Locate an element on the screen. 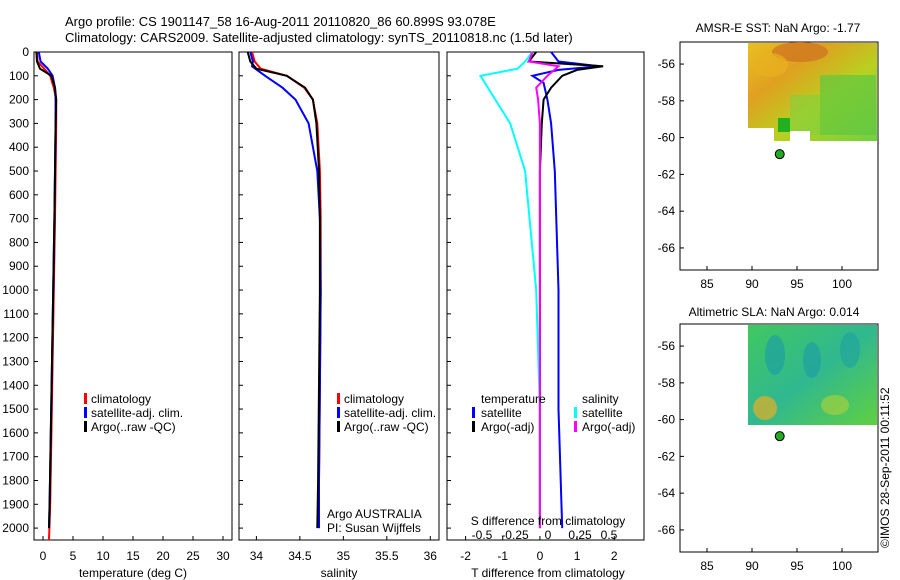  x-tick-label: -2 is located at coordinates (465, 556).